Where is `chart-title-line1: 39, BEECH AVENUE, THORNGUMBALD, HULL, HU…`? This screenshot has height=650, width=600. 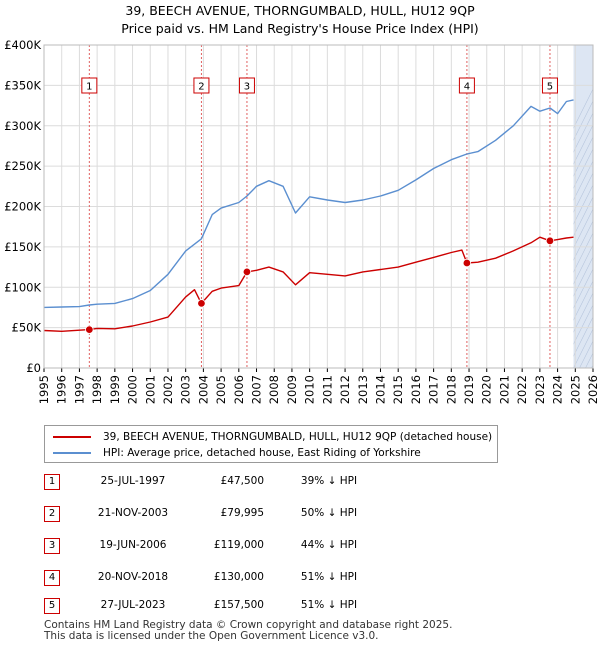 chart-title-line1: 39, BEECH AVENUE, THORNGUMBALD, HULL, HU… is located at coordinates (300, 10).